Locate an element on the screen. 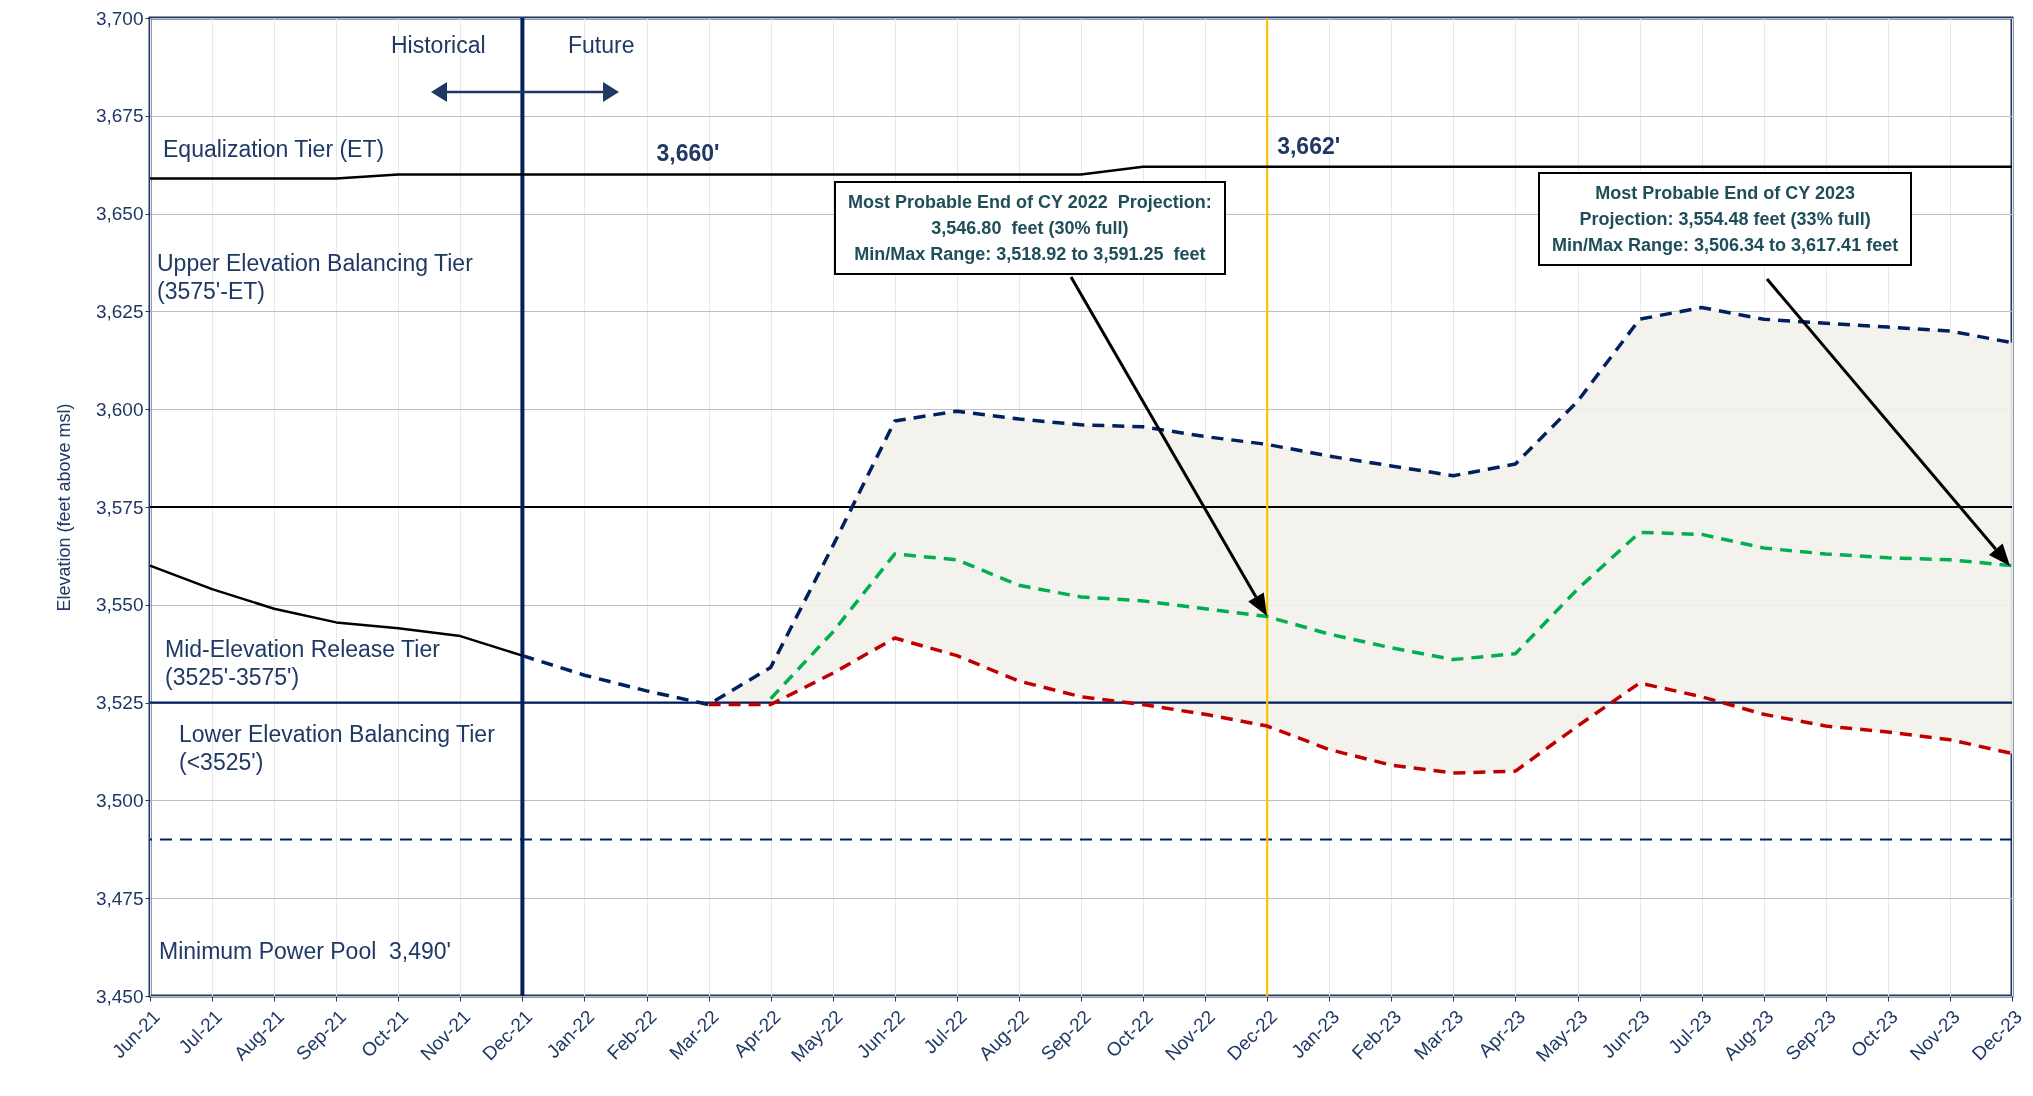 The width and height of the screenshot is (2033, 1096). annotation: Equalization Tier (ET) is located at coordinates (274, 150).